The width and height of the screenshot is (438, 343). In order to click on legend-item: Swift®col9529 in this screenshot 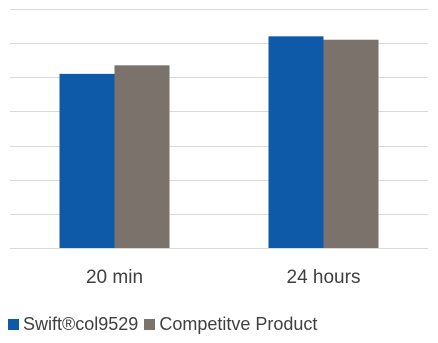, I will do `click(73, 324)`.